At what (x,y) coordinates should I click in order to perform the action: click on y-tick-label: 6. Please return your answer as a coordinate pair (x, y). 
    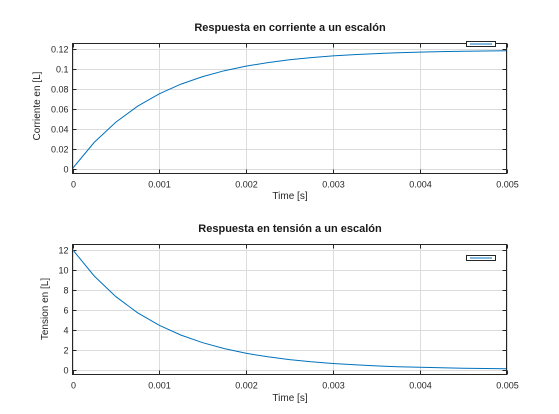
    Looking at the image, I should click on (65, 311).